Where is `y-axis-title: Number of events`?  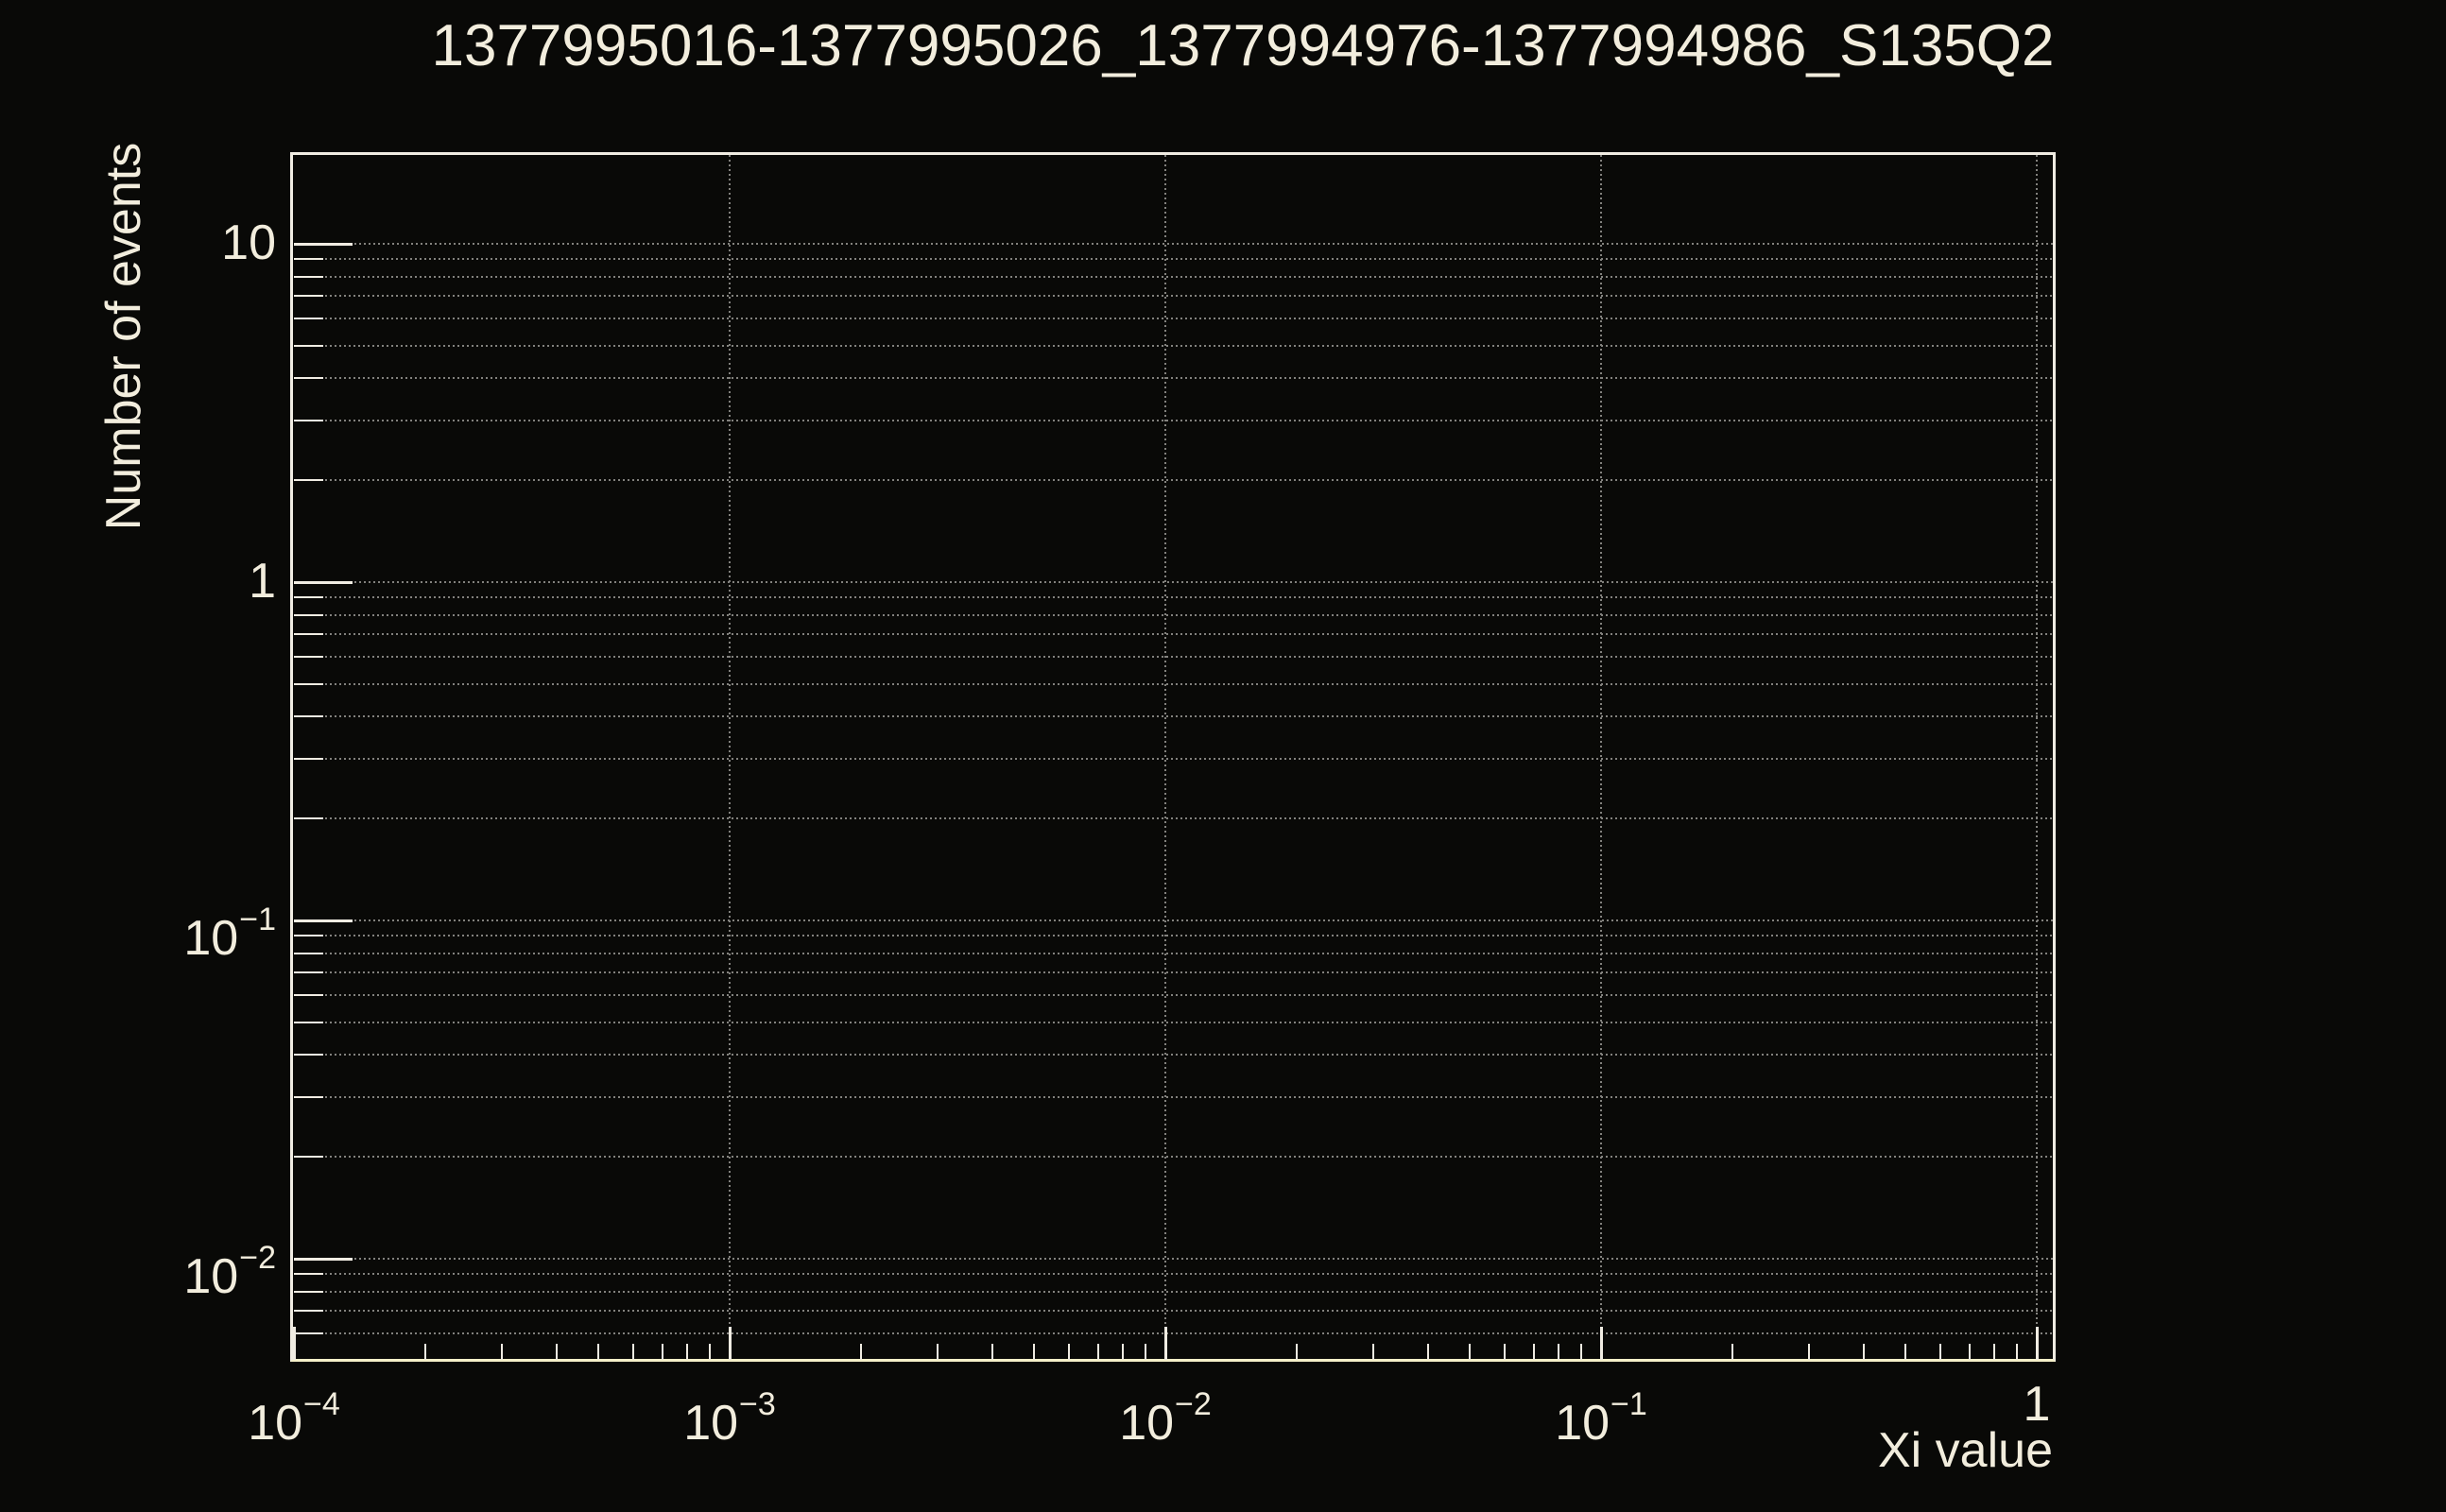
y-axis-title: Number of events is located at coordinates (123, 336).